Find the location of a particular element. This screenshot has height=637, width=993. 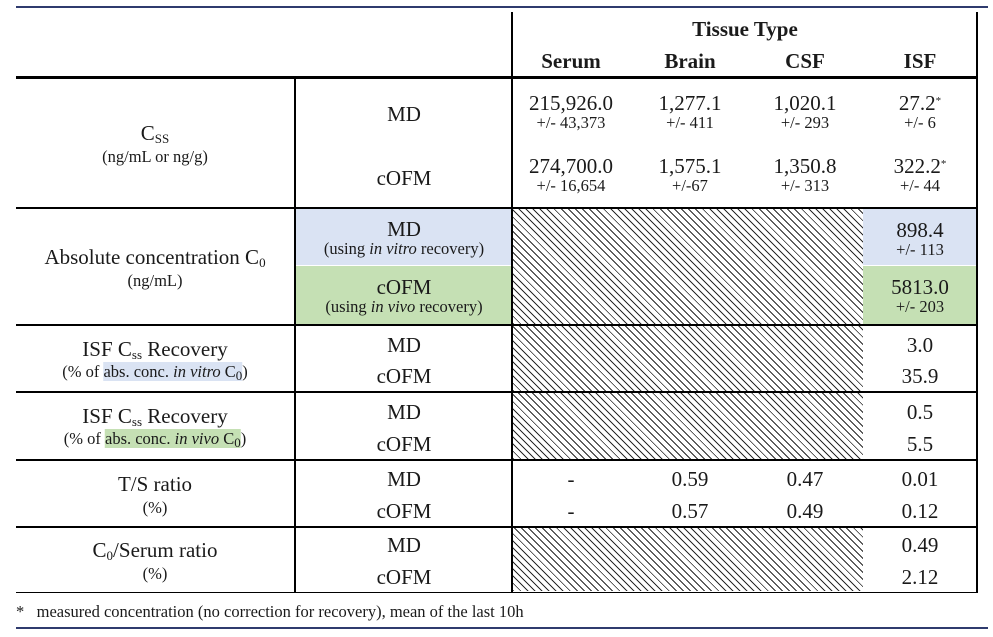

hatched-empty-cells-c0 is located at coordinates (688, 266).